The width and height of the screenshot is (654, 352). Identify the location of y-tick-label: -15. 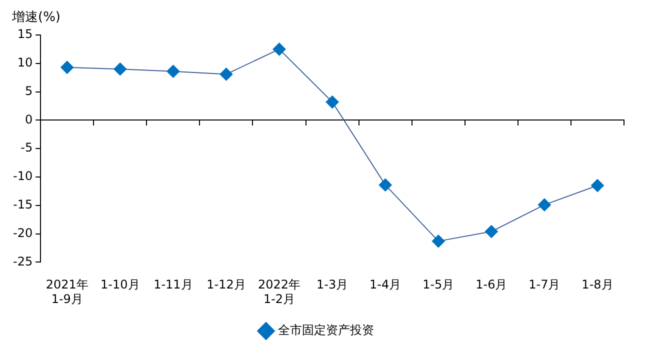
(22, 205).